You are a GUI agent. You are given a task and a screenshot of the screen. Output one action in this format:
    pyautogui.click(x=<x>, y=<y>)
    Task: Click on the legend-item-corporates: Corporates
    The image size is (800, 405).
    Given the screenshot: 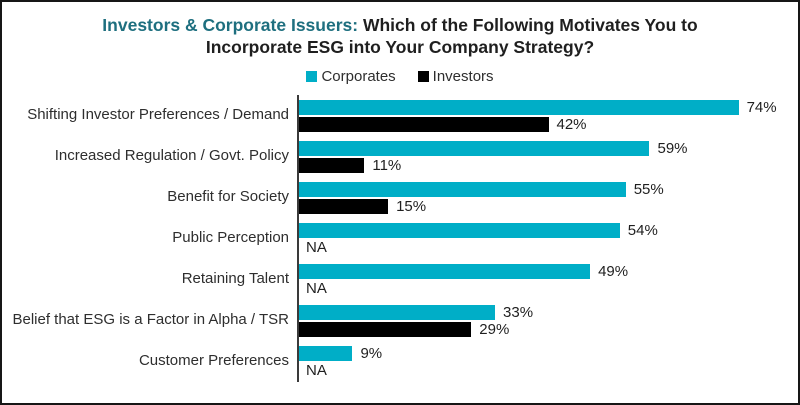 What is the action you would take?
    pyautogui.click(x=351, y=76)
    